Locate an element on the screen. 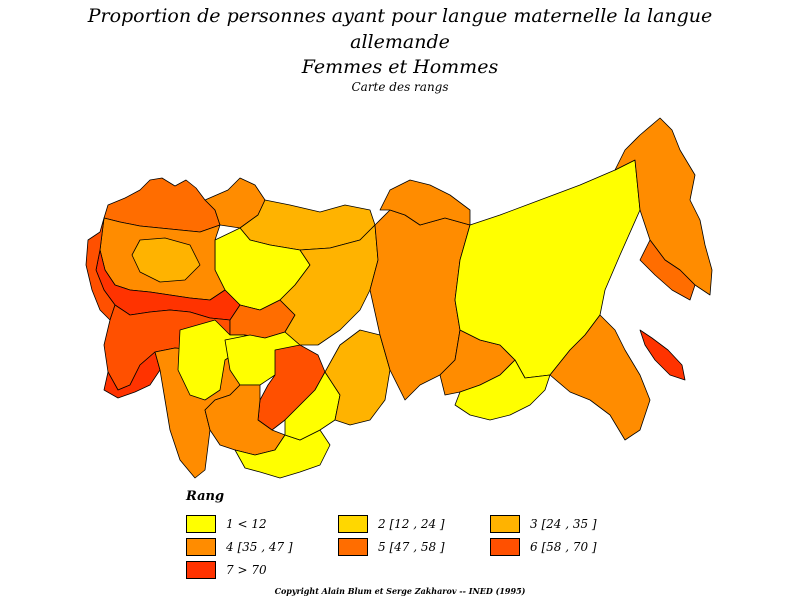 The image size is (800, 600). legend-item-6: 6 [58 , 70 ] is located at coordinates (543, 547).